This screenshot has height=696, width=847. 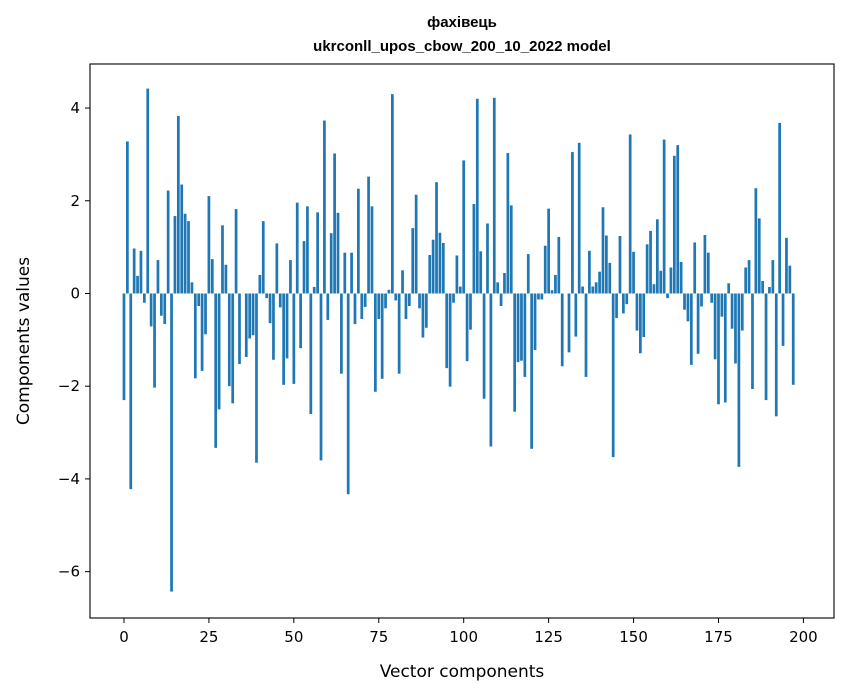 What do you see at coordinates (69, 386) in the screenshot?
I see `y-tick-label: −2` at bounding box center [69, 386].